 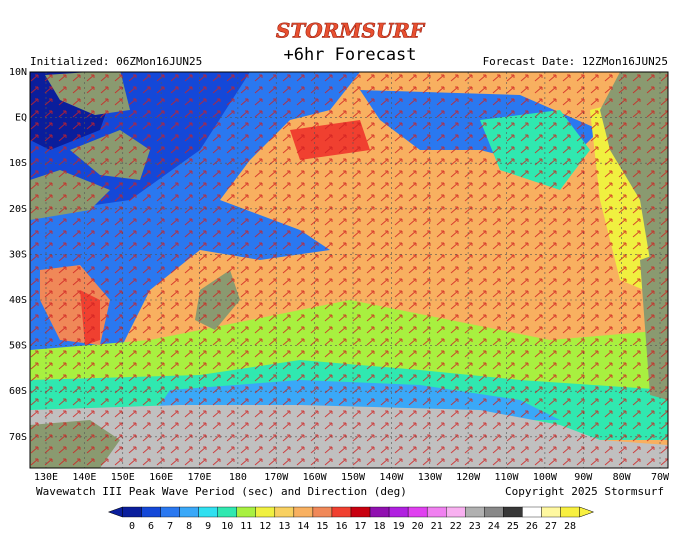 I want to click on title: +6hr Forecast, so click(x=349, y=55).